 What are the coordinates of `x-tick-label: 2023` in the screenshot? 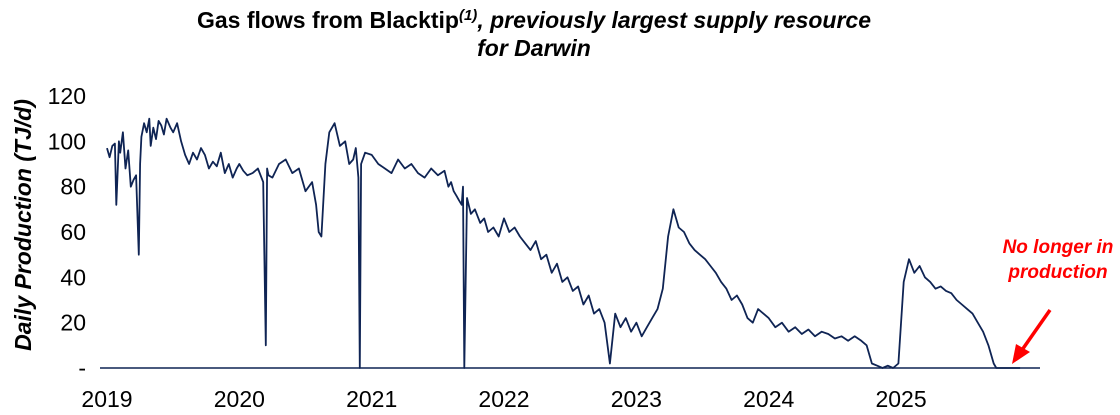 It's located at (636, 399).